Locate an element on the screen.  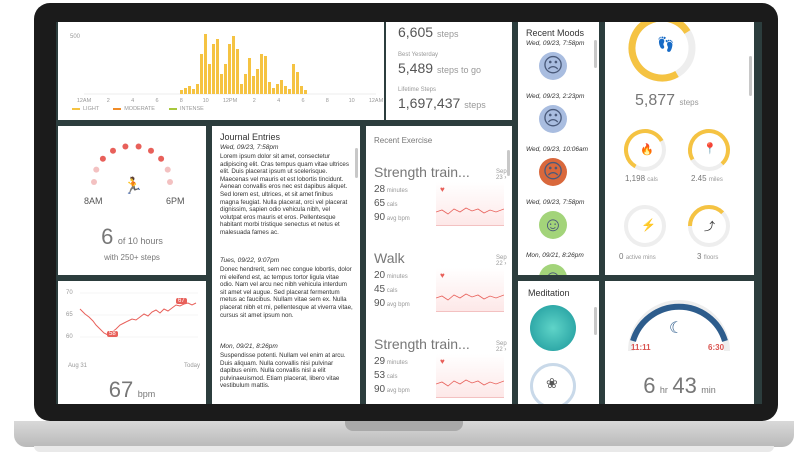
sleep-card: ☾ 11:11 6:30 6 hr 43 min is located at coordinates (679, 342).